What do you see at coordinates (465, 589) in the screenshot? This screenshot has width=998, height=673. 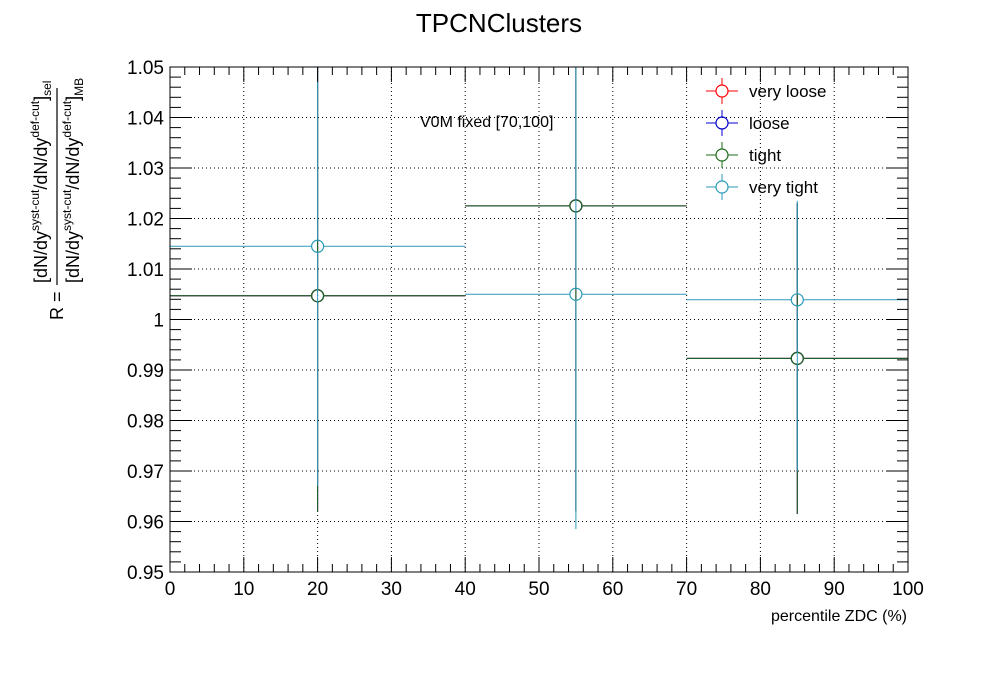 I see `x-tick-label: 40` at bounding box center [465, 589].